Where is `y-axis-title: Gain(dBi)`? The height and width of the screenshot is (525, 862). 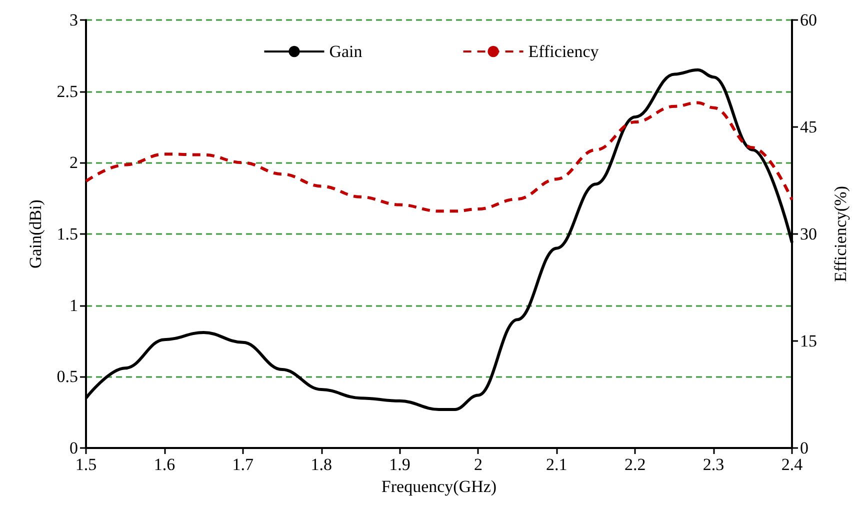 y-axis-title: Gain(dBi) is located at coordinates (35, 234).